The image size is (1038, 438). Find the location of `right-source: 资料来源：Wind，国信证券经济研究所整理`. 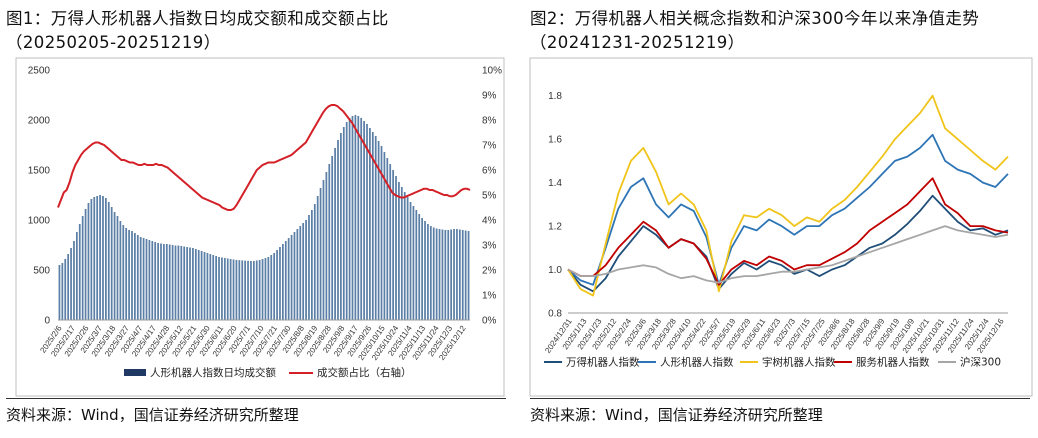

right-source: 资料来源：Wind，国信证券经济研究所整理 is located at coordinates (676, 415).